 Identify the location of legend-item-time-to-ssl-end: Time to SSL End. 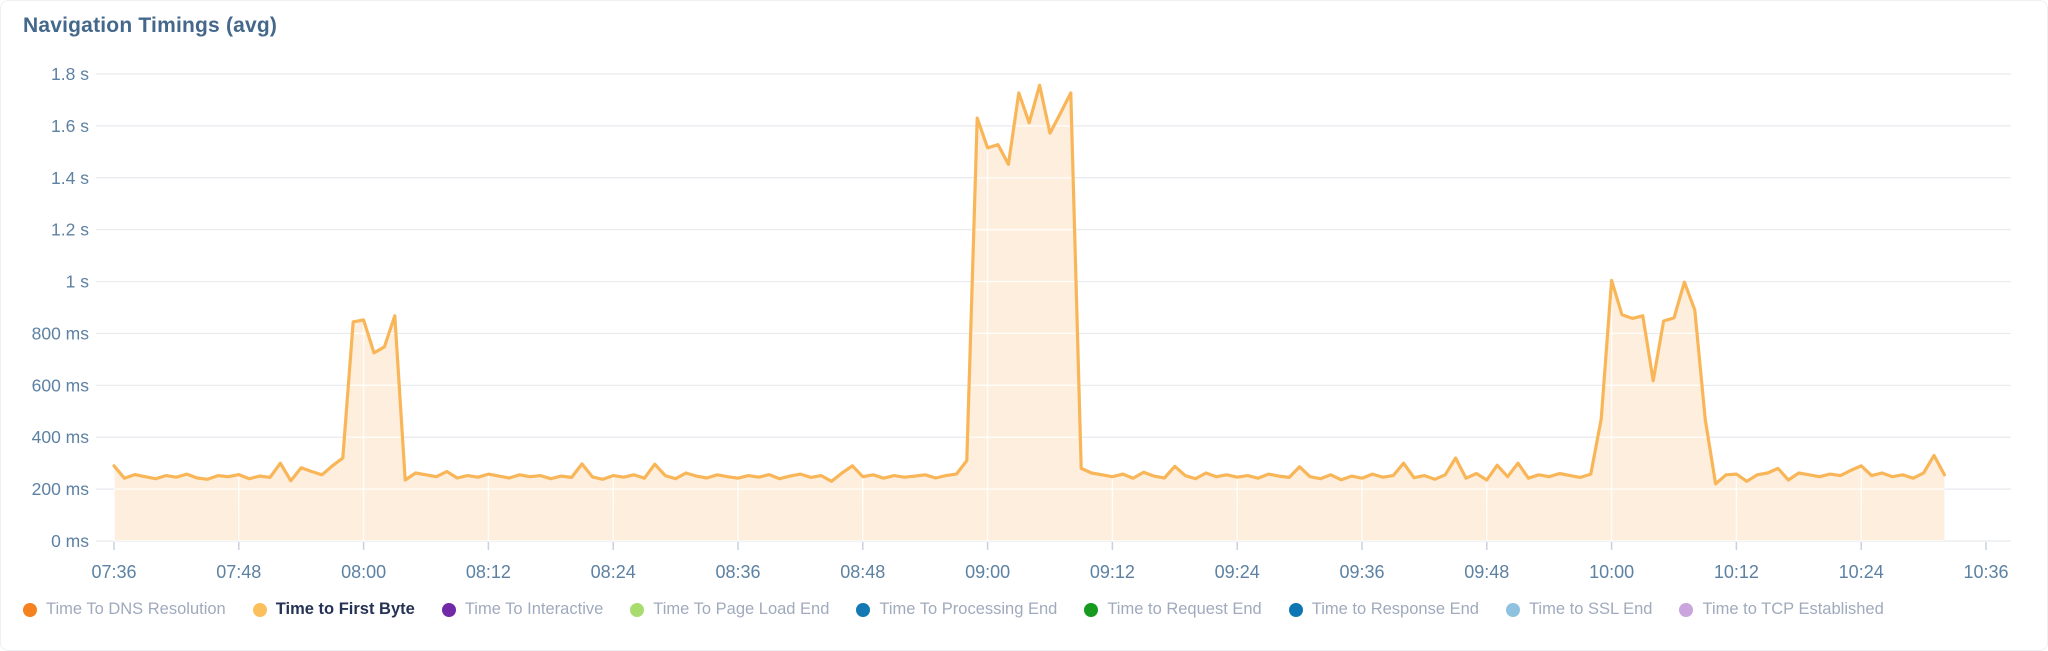
(1579, 609).